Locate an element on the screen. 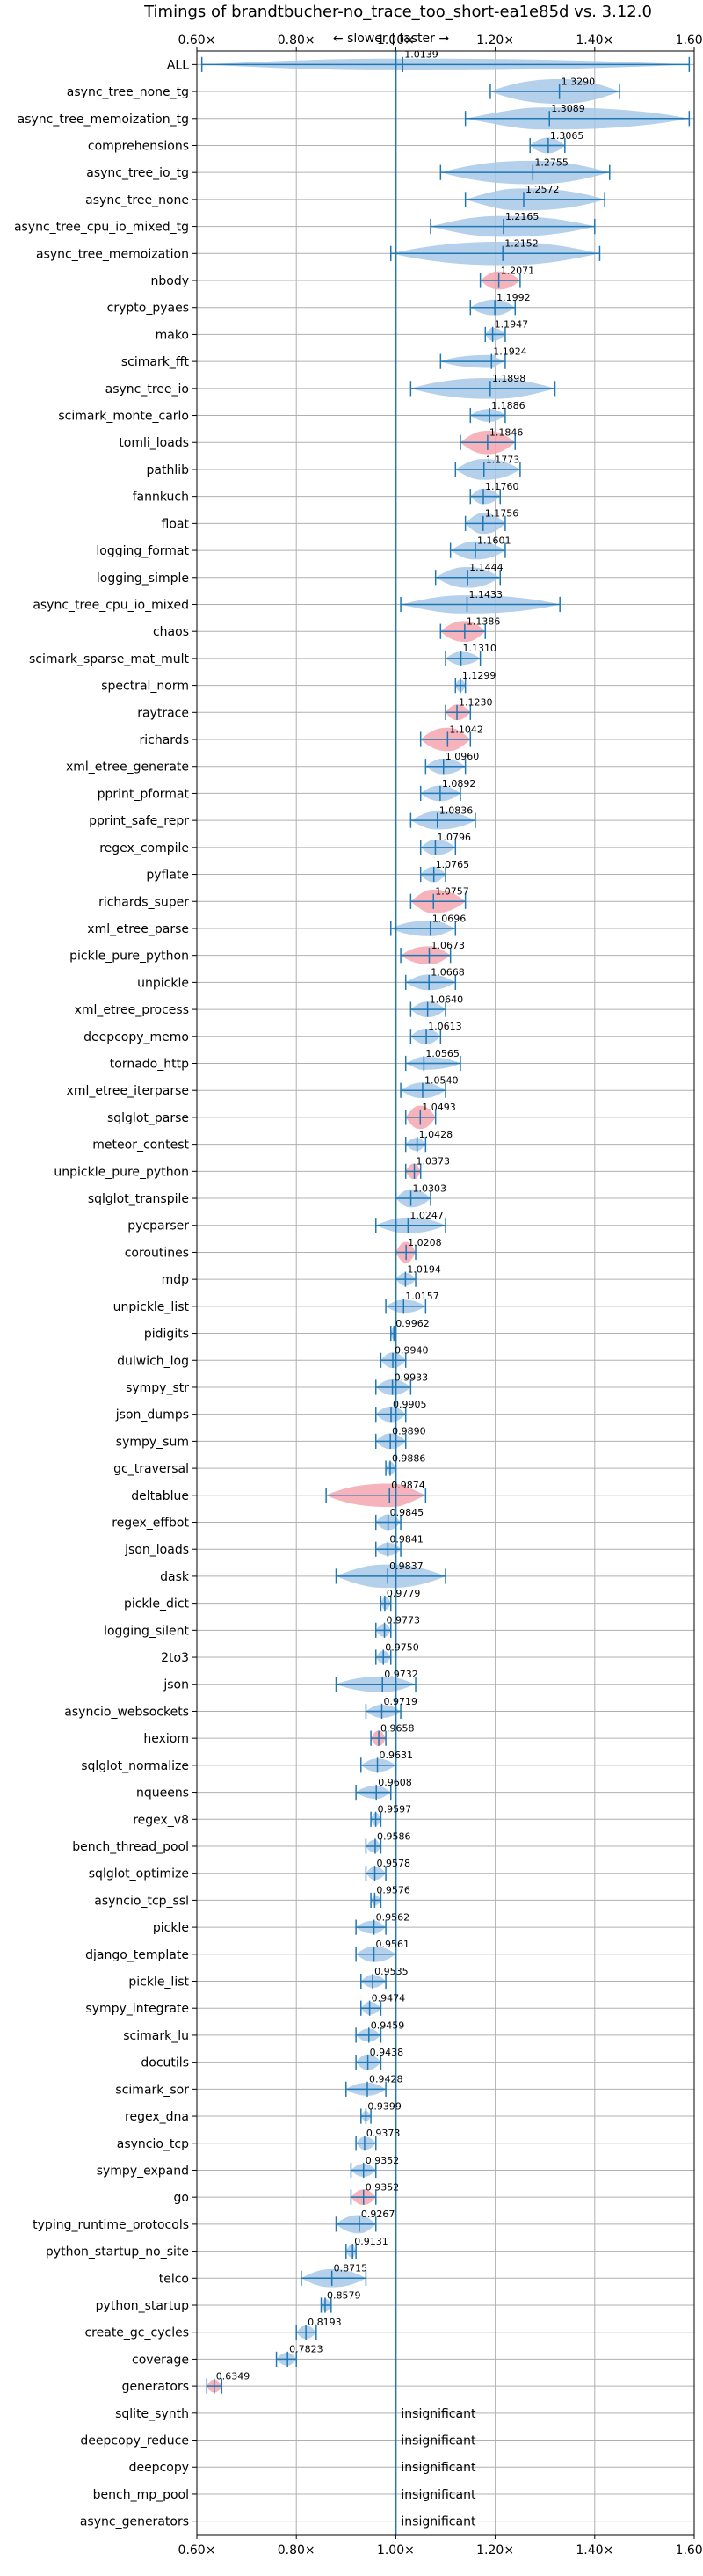 The image size is (703, 2576). x-tick-label-bottom: 1.60× is located at coordinates (690, 2550).